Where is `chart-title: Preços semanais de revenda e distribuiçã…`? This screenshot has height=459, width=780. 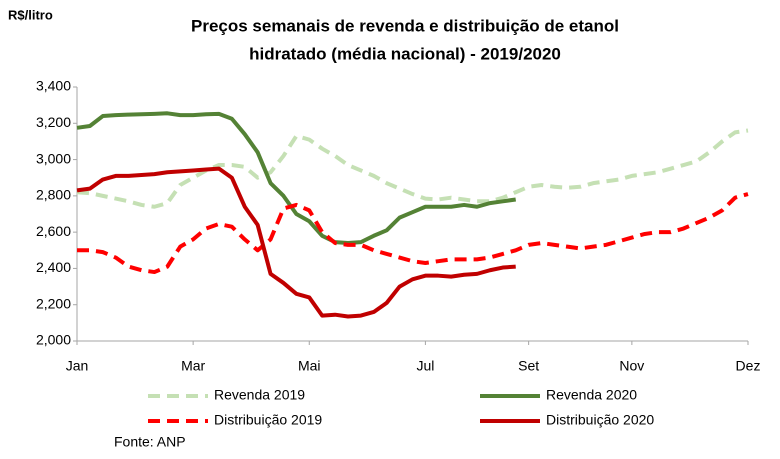
chart-title: Preços semanais de revenda e distribuiçã… is located at coordinates (405, 25).